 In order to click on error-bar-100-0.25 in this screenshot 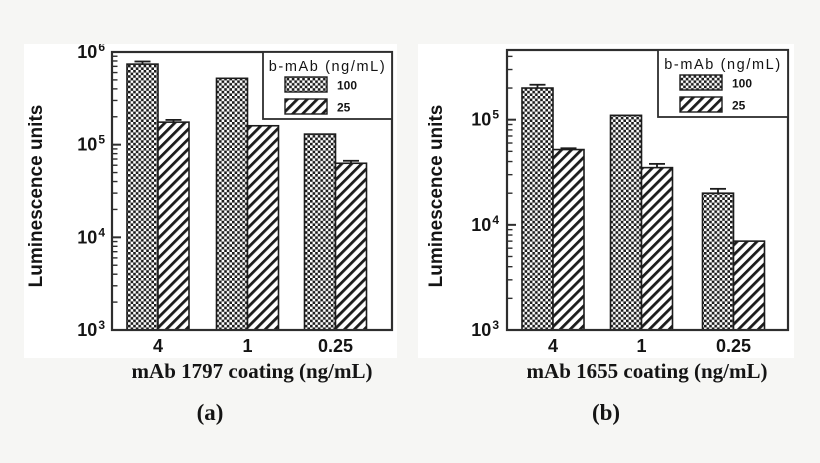, I will do `click(718, 190)`.